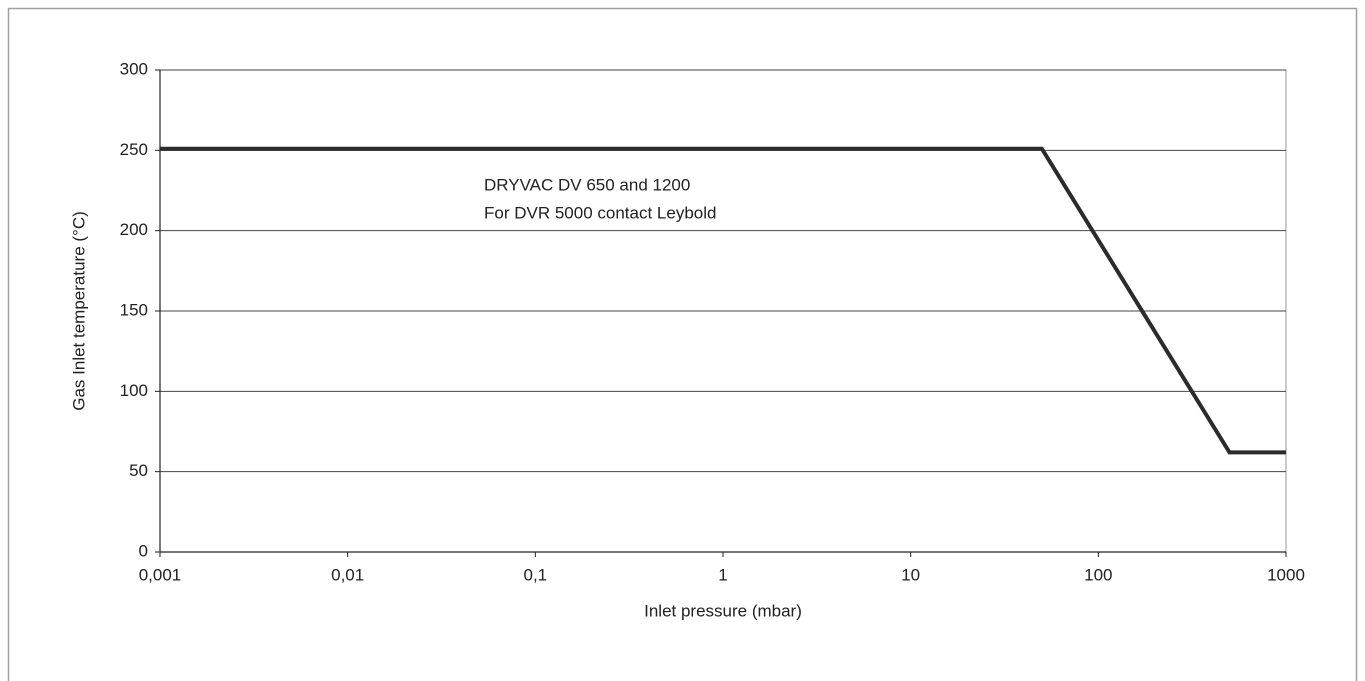 Image resolution: width=1365 pixels, height=681 pixels. I want to click on x-tick-label: 1000, so click(1286, 574).